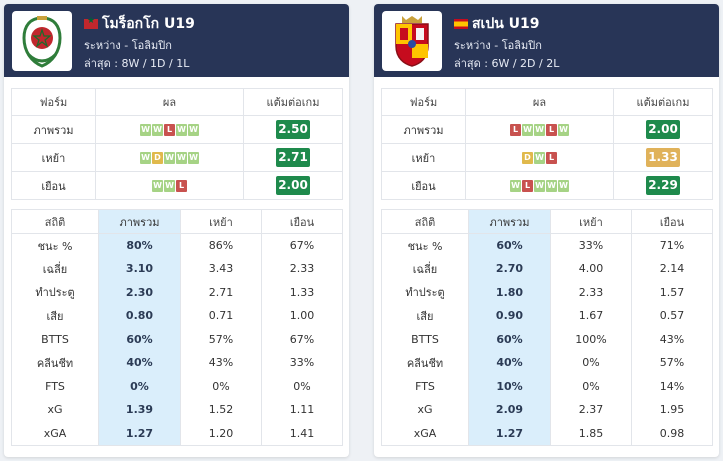 The height and width of the screenshot is (461, 723). I want to click on team-name: สเปน U19, so click(506, 24).